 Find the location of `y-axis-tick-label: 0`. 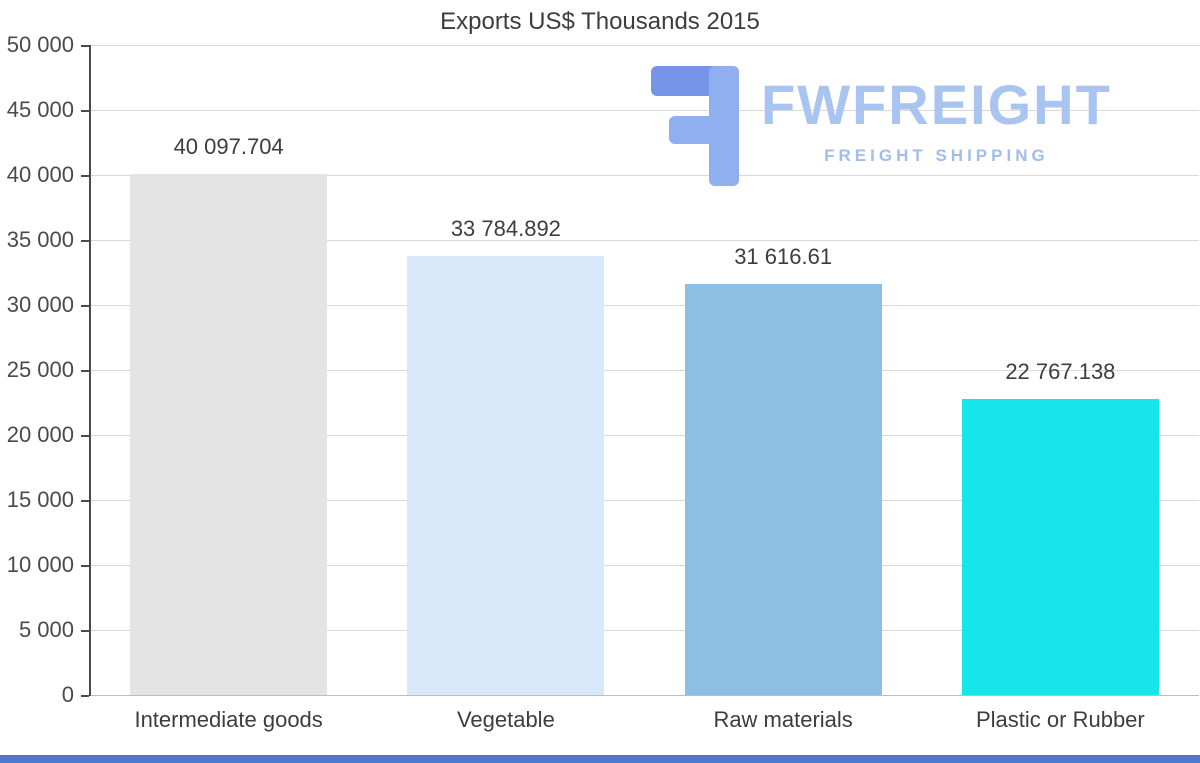

y-axis-tick-label: 0 is located at coordinates (67, 694).